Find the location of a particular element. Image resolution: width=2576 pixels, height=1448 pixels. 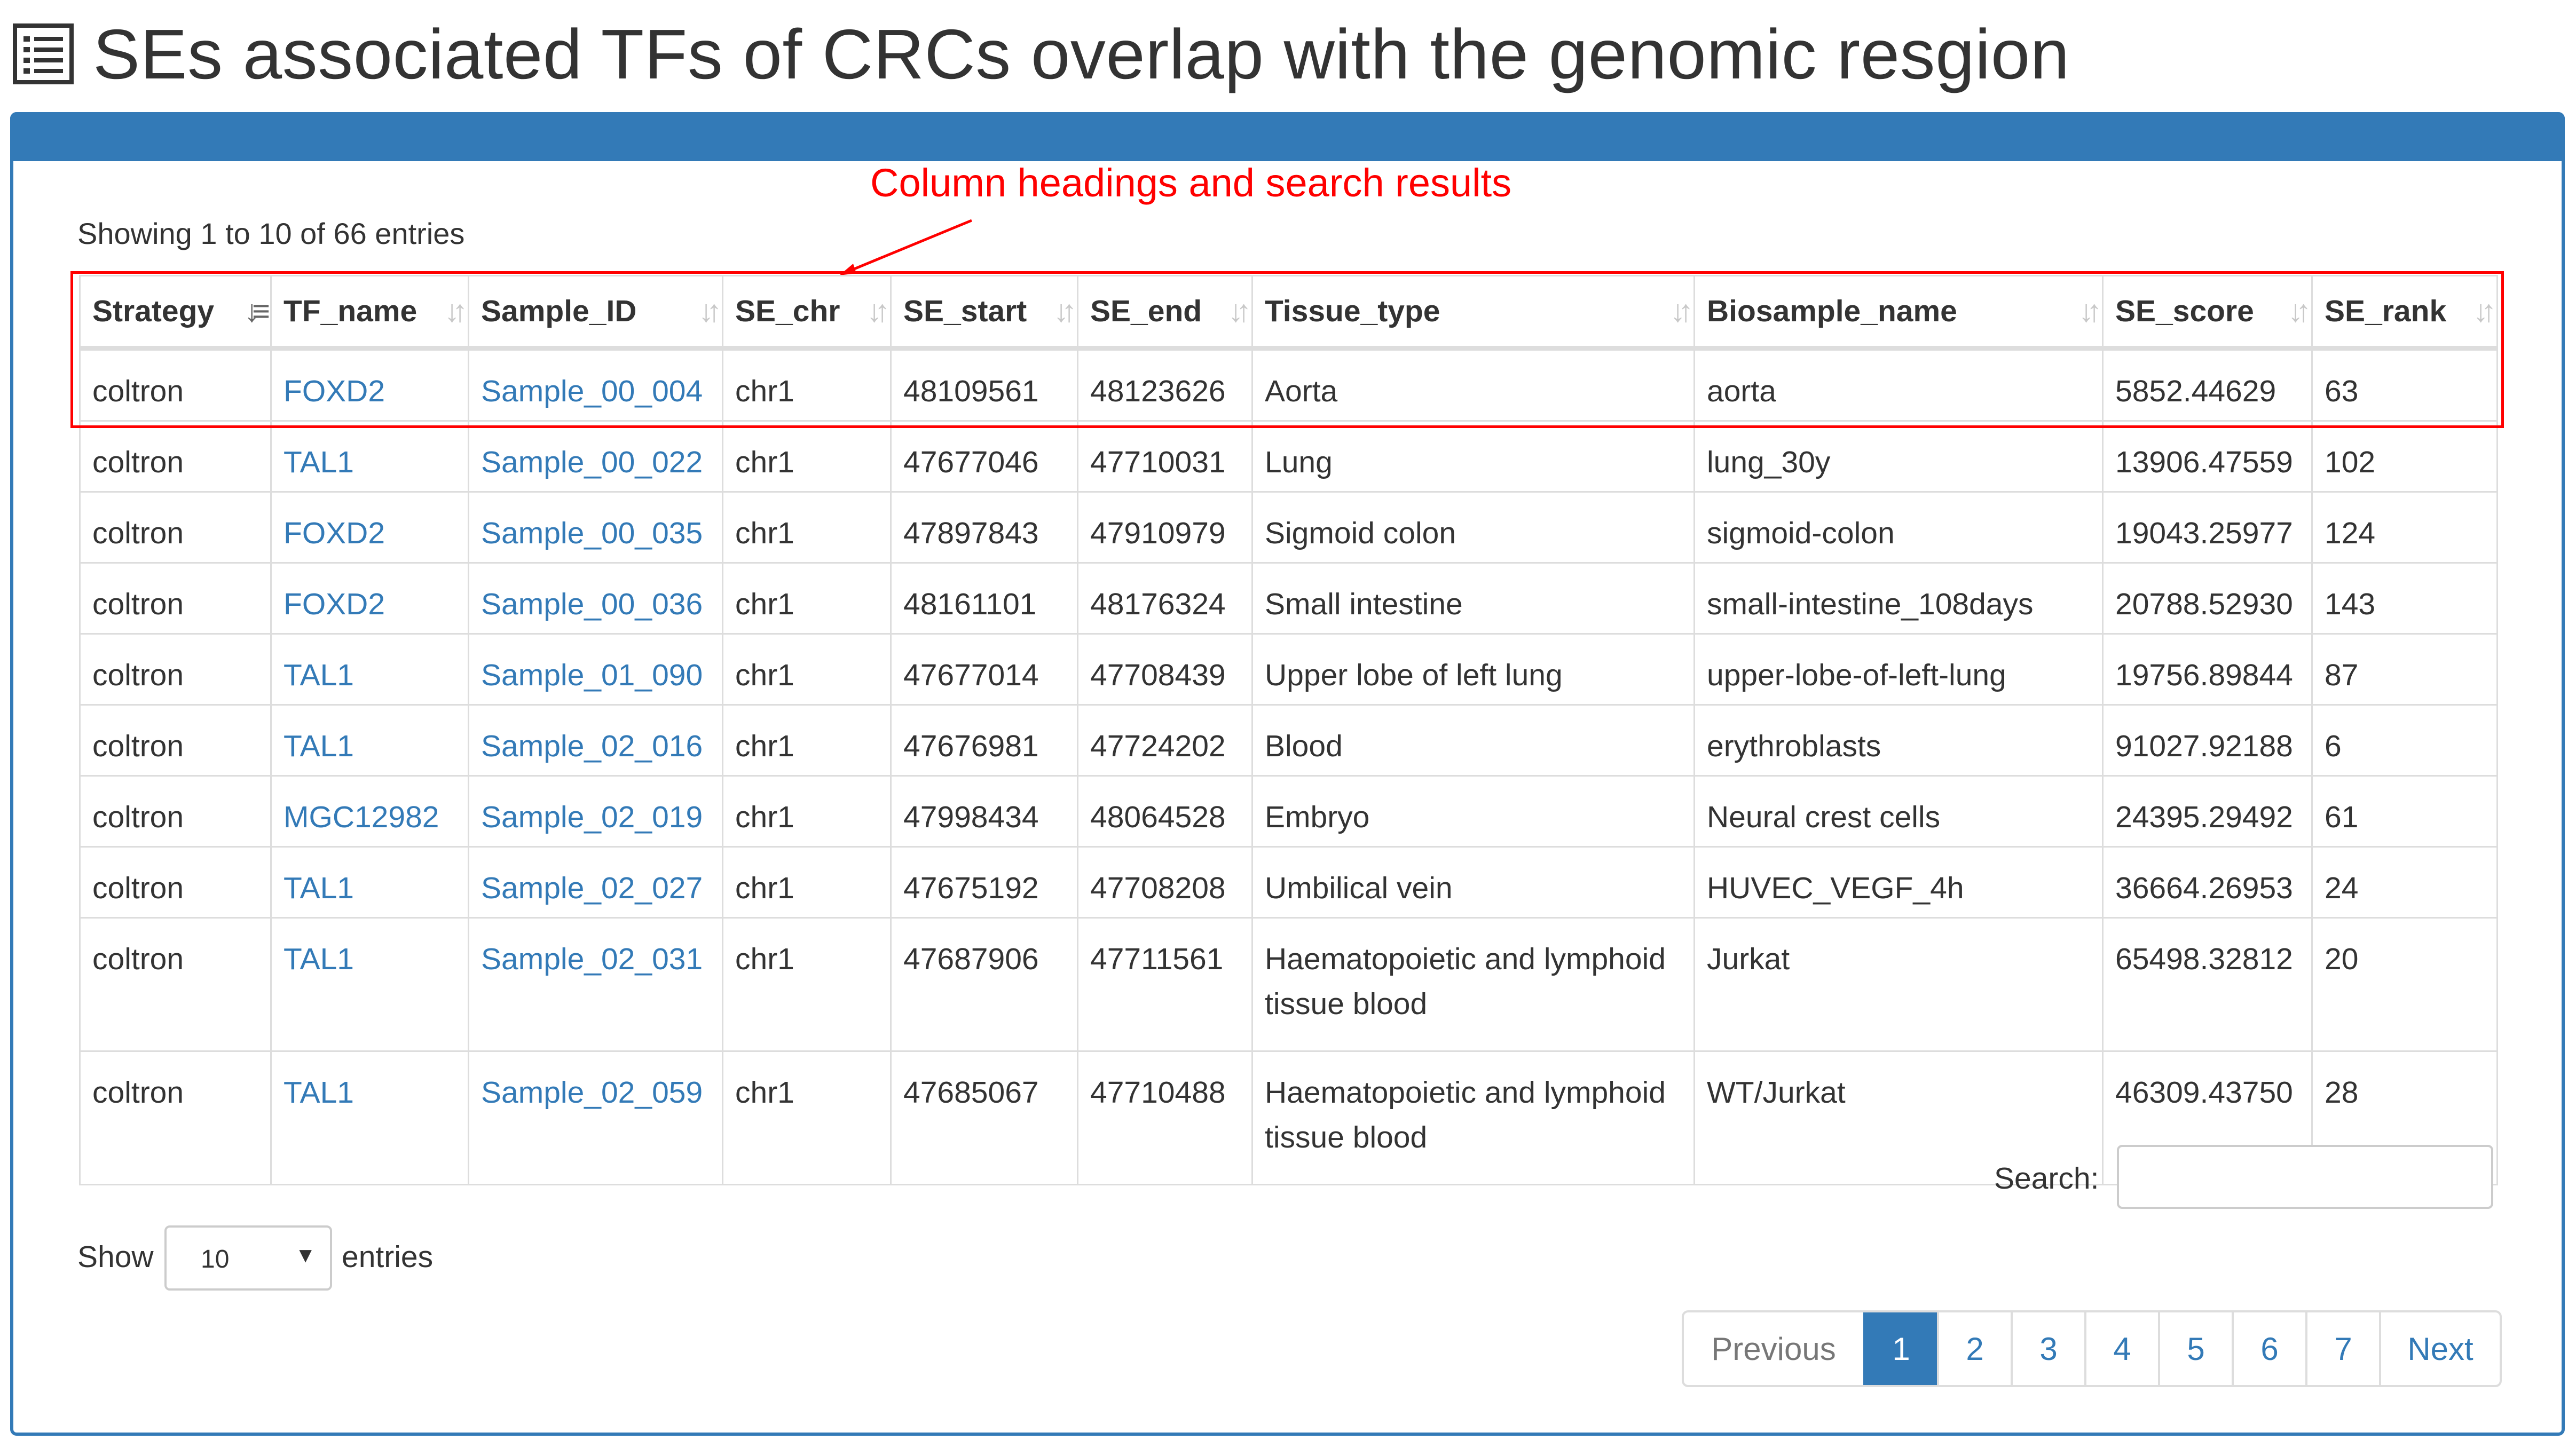

cell-se-score: 19756.89844 is located at coordinates (2207, 669).